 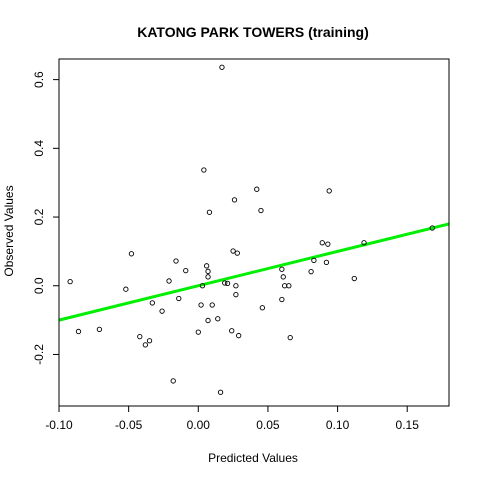 What do you see at coordinates (39, 354) in the screenshot?
I see `y-tick-label: -0.2` at bounding box center [39, 354].